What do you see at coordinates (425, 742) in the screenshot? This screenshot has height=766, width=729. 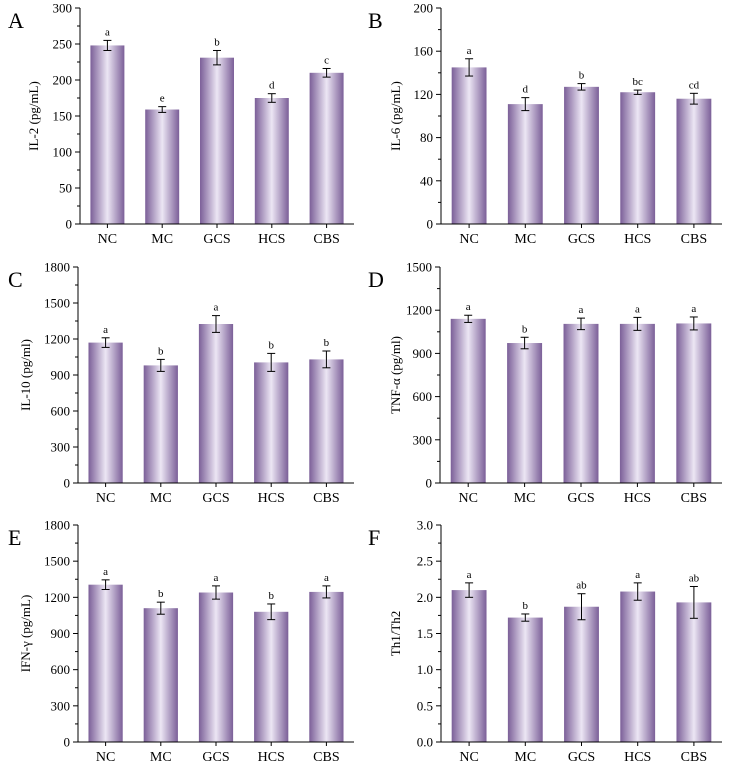 I see `y-tick-label: 0.0` at bounding box center [425, 742].